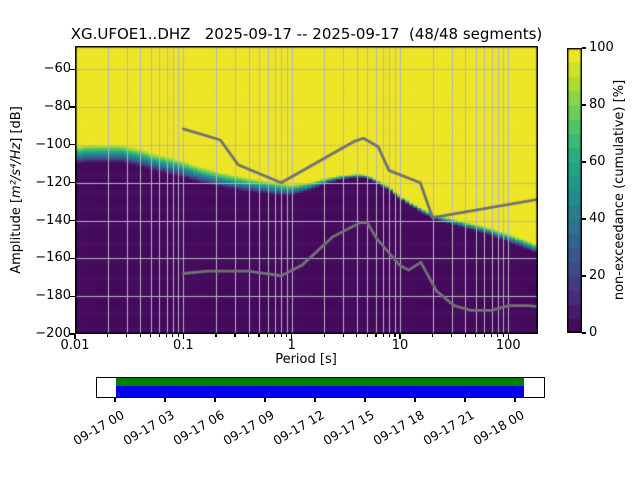 This screenshot has width=640, height=480. What do you see at coordinates (597, 275) in the screenshot?
I see `colorbar-tick-label: 20` at bounding box center [597, 275].